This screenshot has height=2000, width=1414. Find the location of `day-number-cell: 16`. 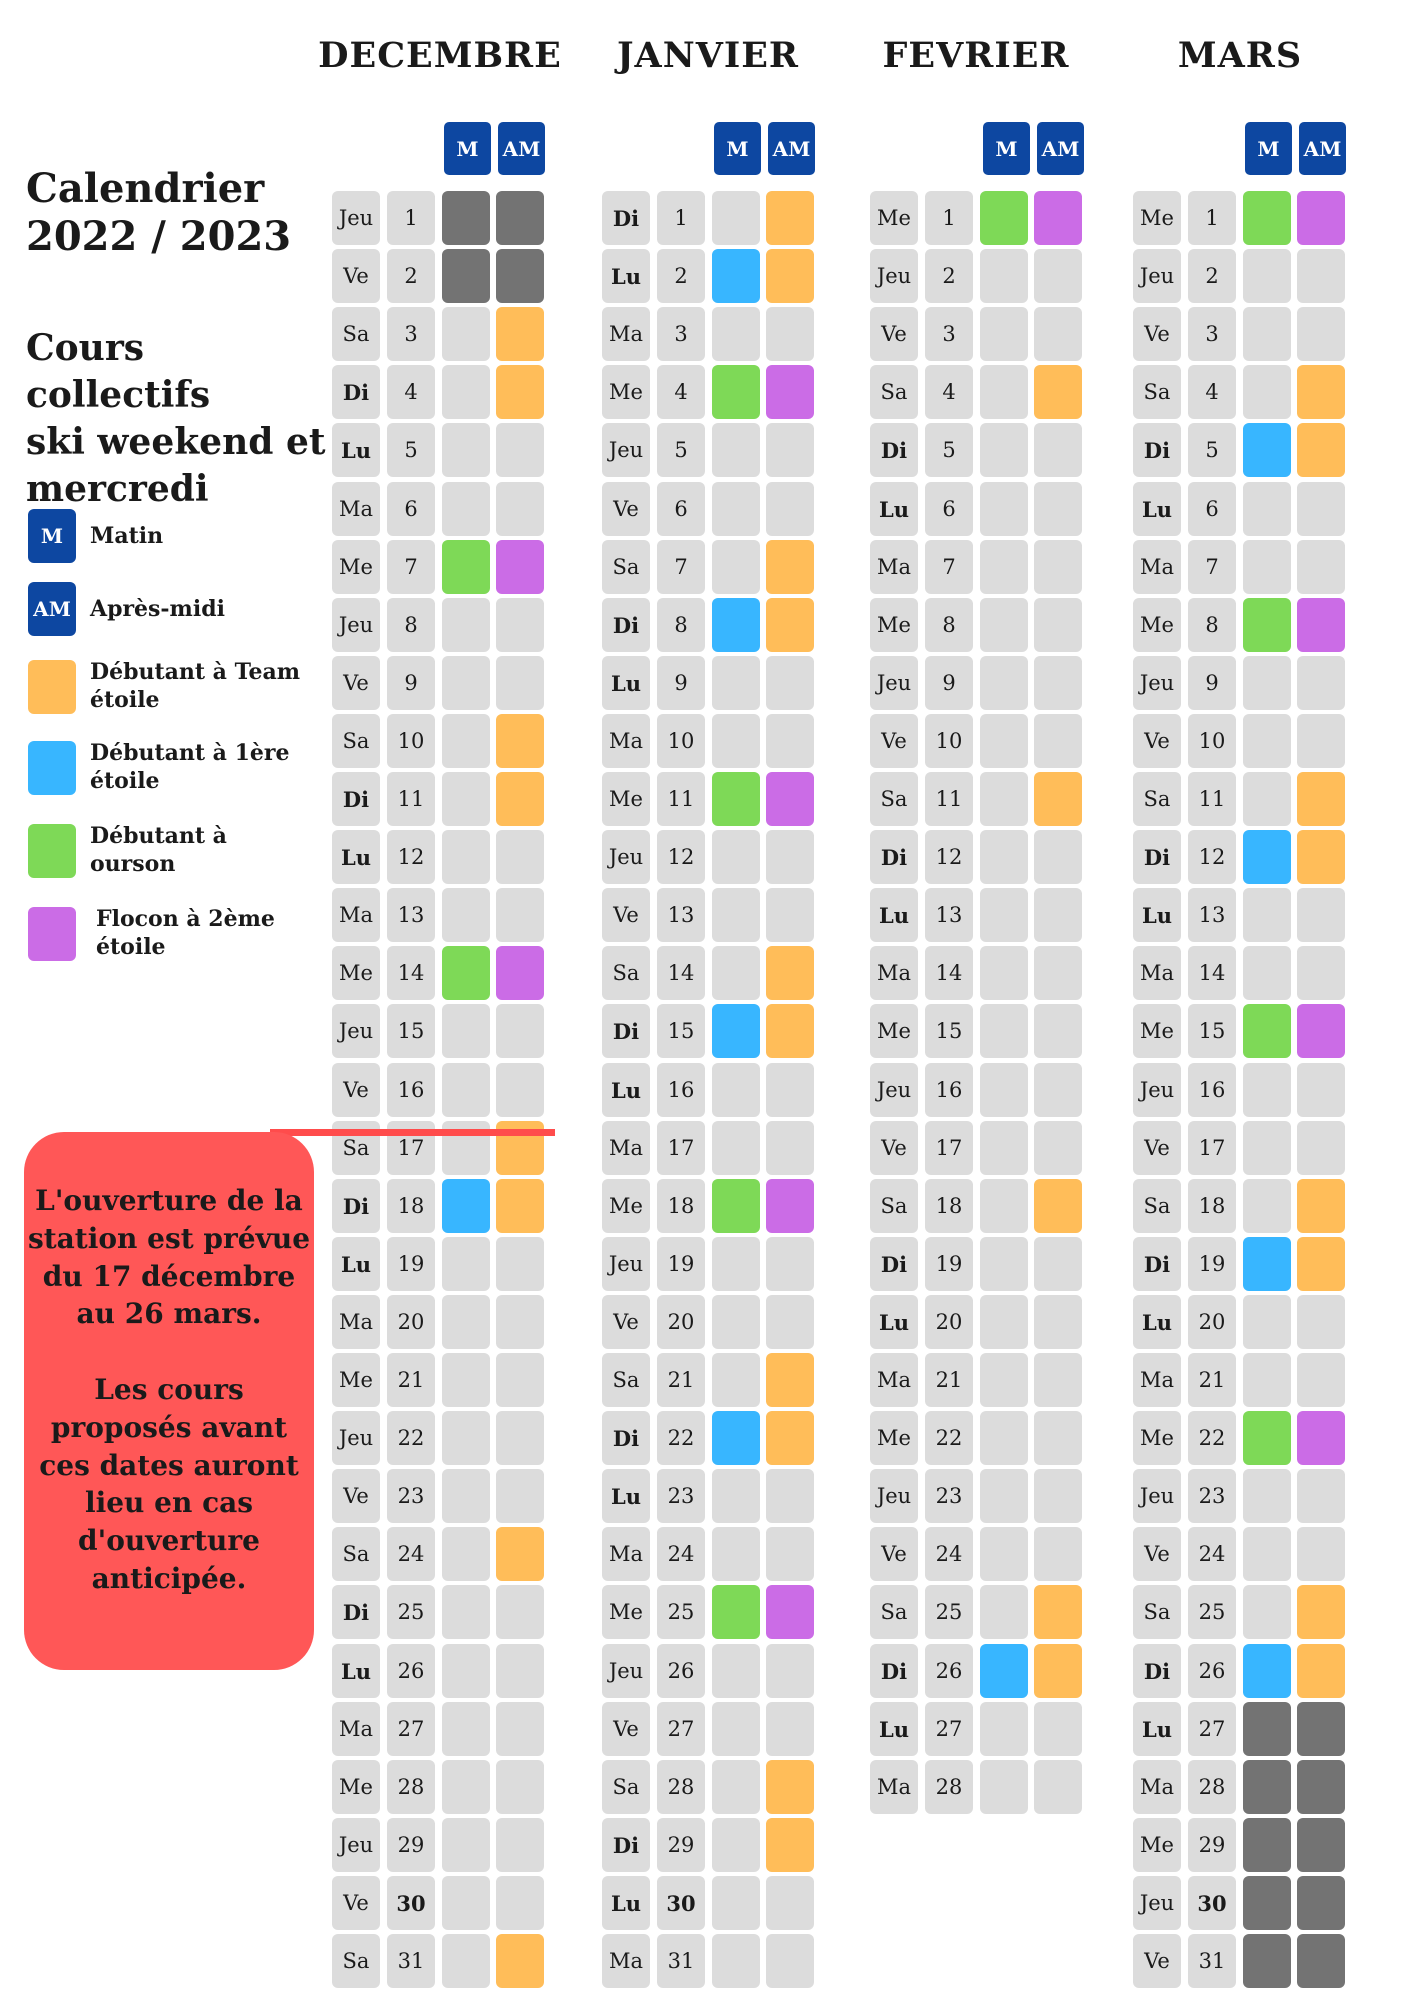

day-number-cell: 16 is located at coordinates (1212, 1090).